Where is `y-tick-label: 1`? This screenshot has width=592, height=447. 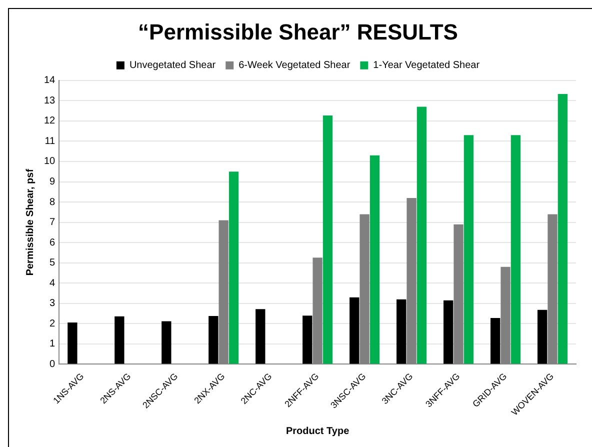
y-tick-label: 1 is located at coordinates (53, 344).